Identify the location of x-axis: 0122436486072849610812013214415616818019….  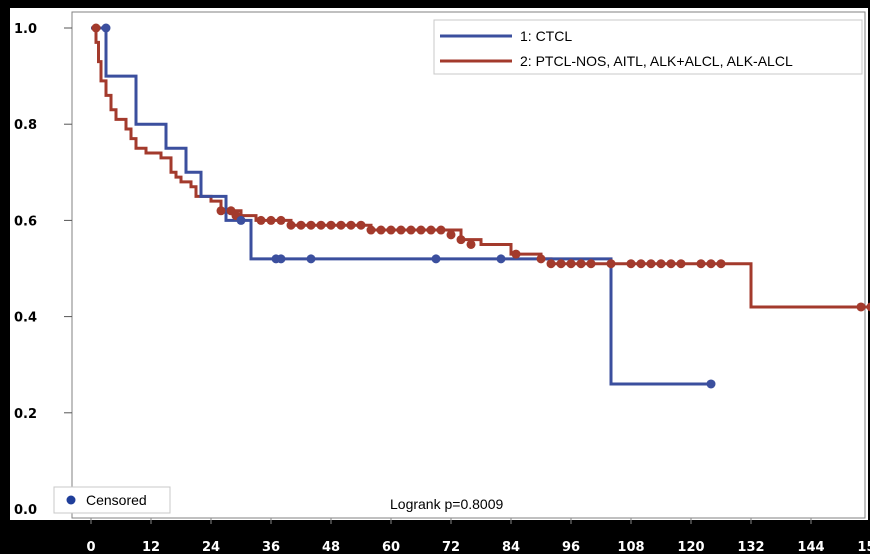
(478, 536).